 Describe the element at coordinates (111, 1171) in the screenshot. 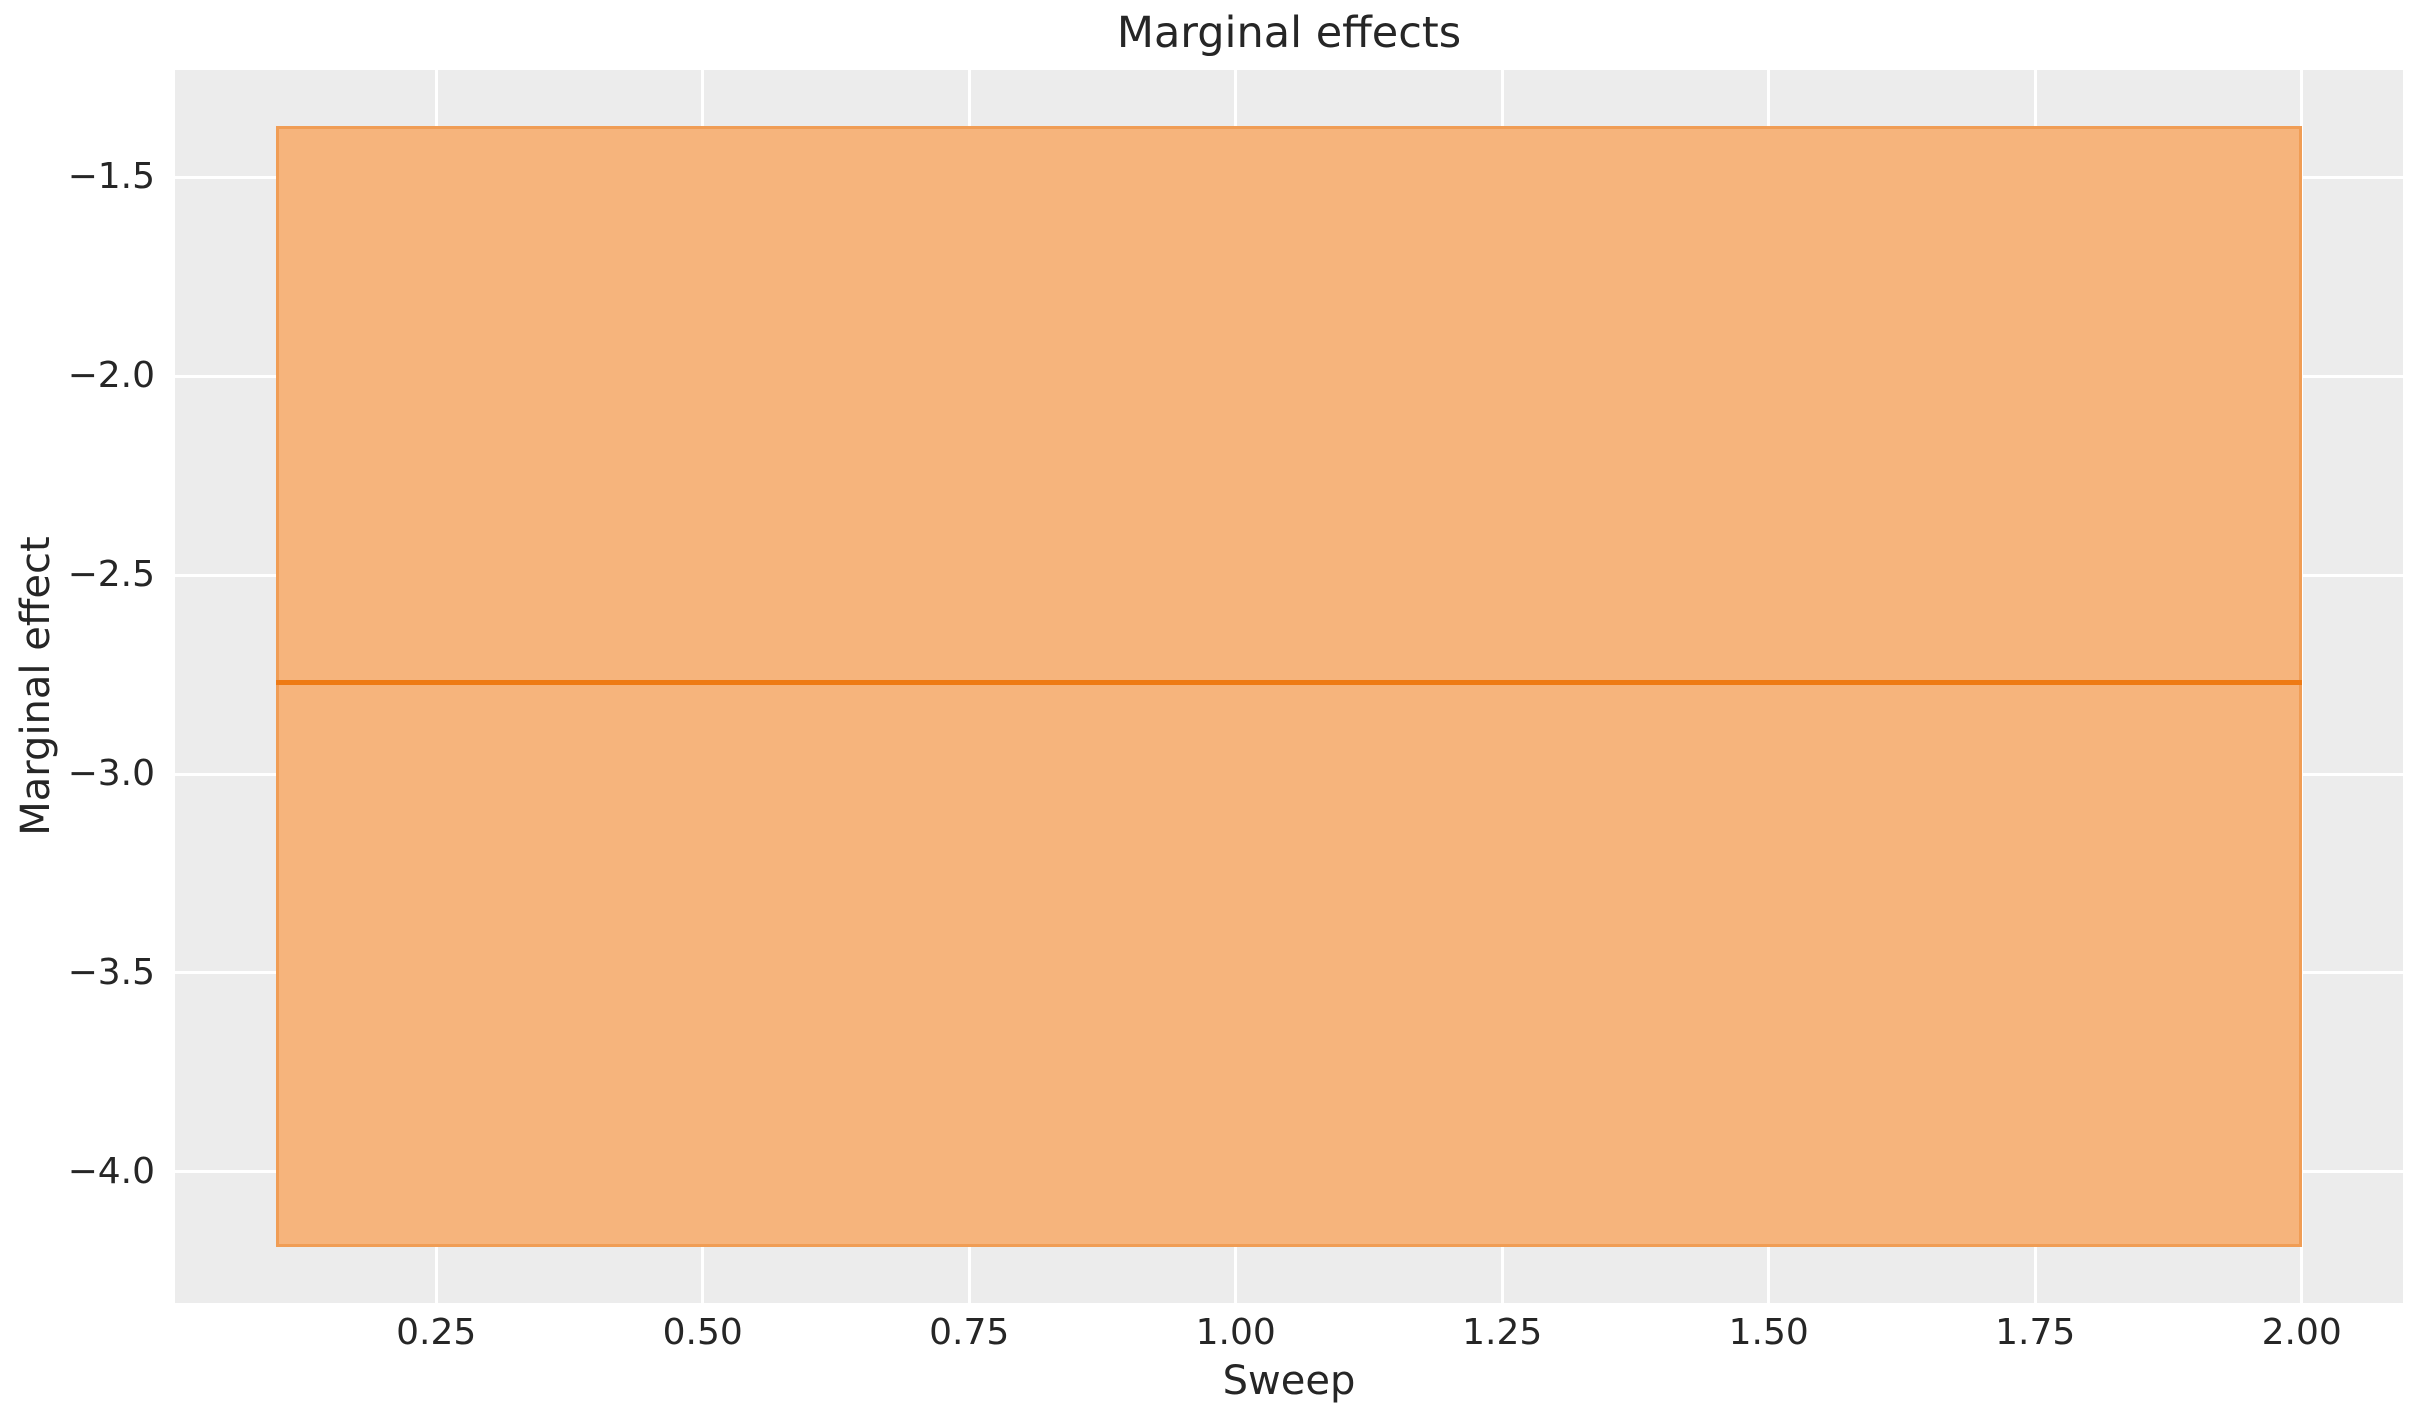

I see `y-tick-label: −4.0` at that location.